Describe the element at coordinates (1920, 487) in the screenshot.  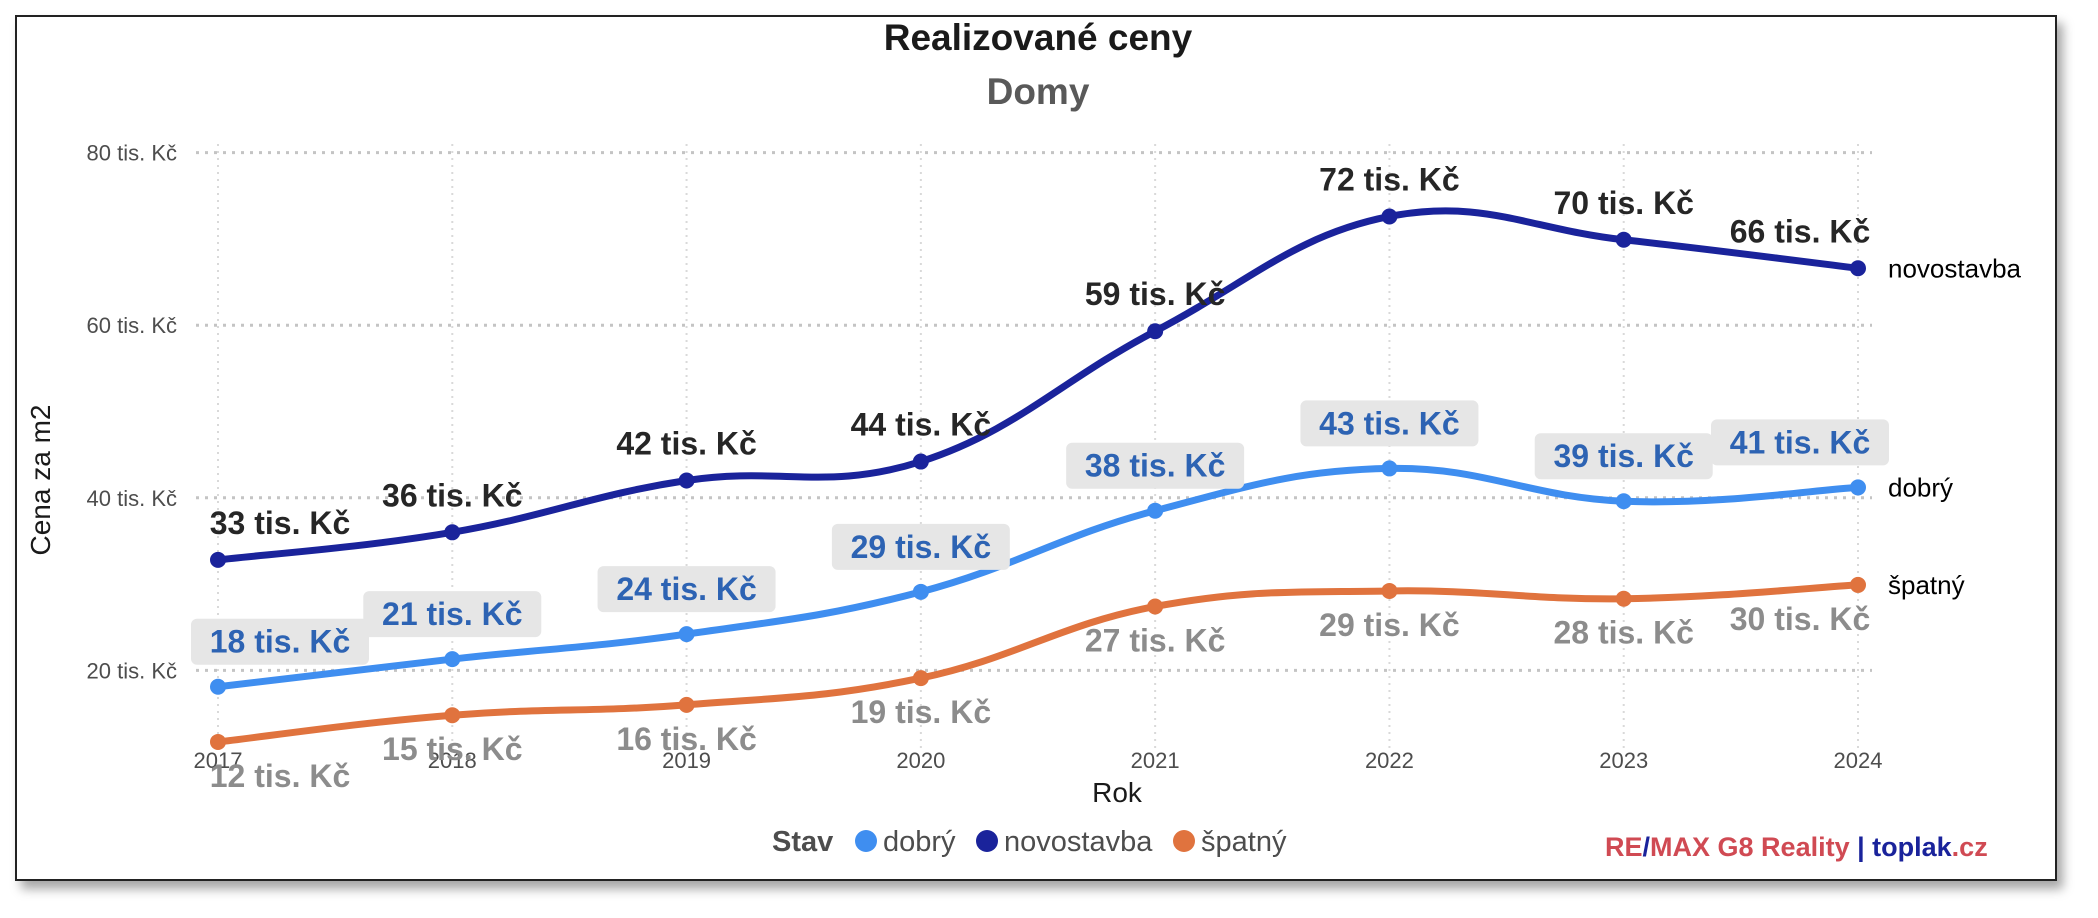
I see `series-end-label-dobry: dobrý` at that location.